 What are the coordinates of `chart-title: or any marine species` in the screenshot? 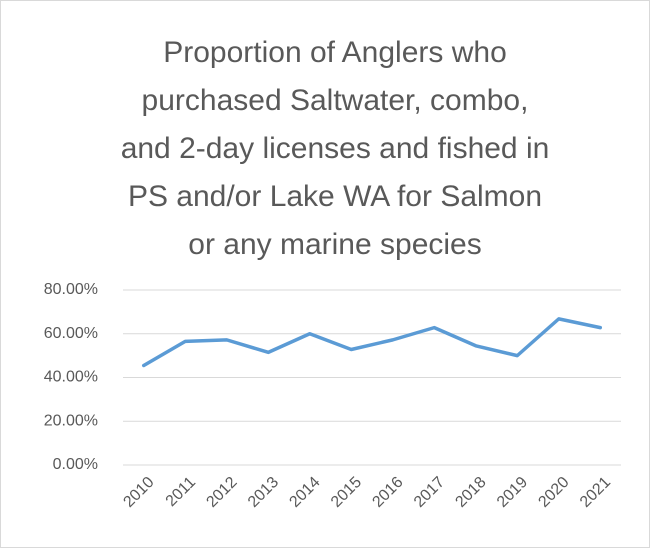 It's located at (334, 244).